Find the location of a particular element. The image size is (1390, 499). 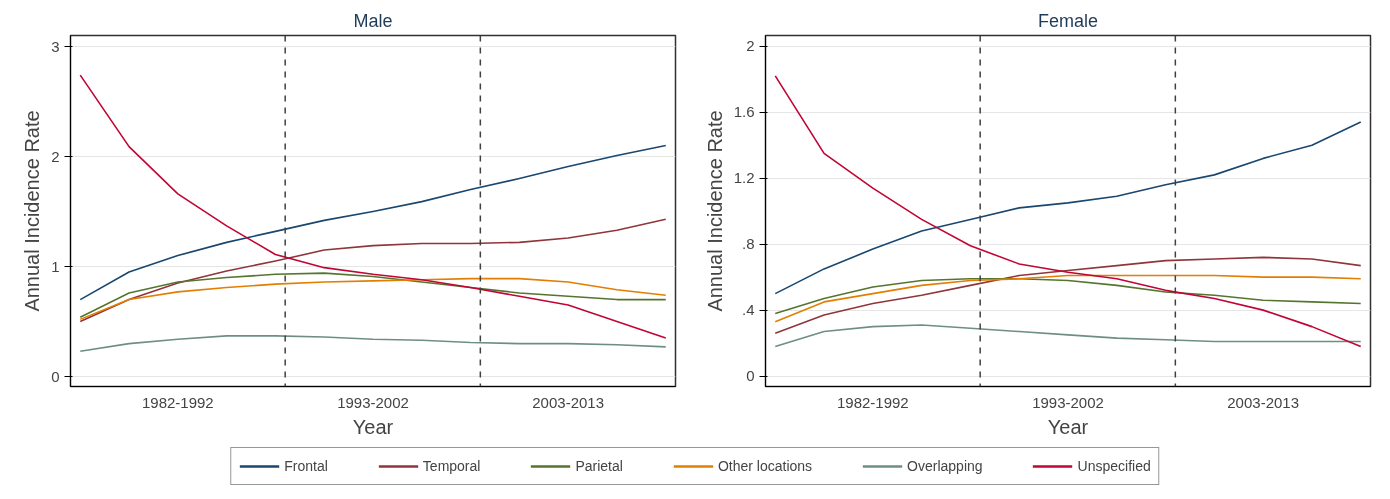

chart-title: Male is located at coordinates (373, 20).